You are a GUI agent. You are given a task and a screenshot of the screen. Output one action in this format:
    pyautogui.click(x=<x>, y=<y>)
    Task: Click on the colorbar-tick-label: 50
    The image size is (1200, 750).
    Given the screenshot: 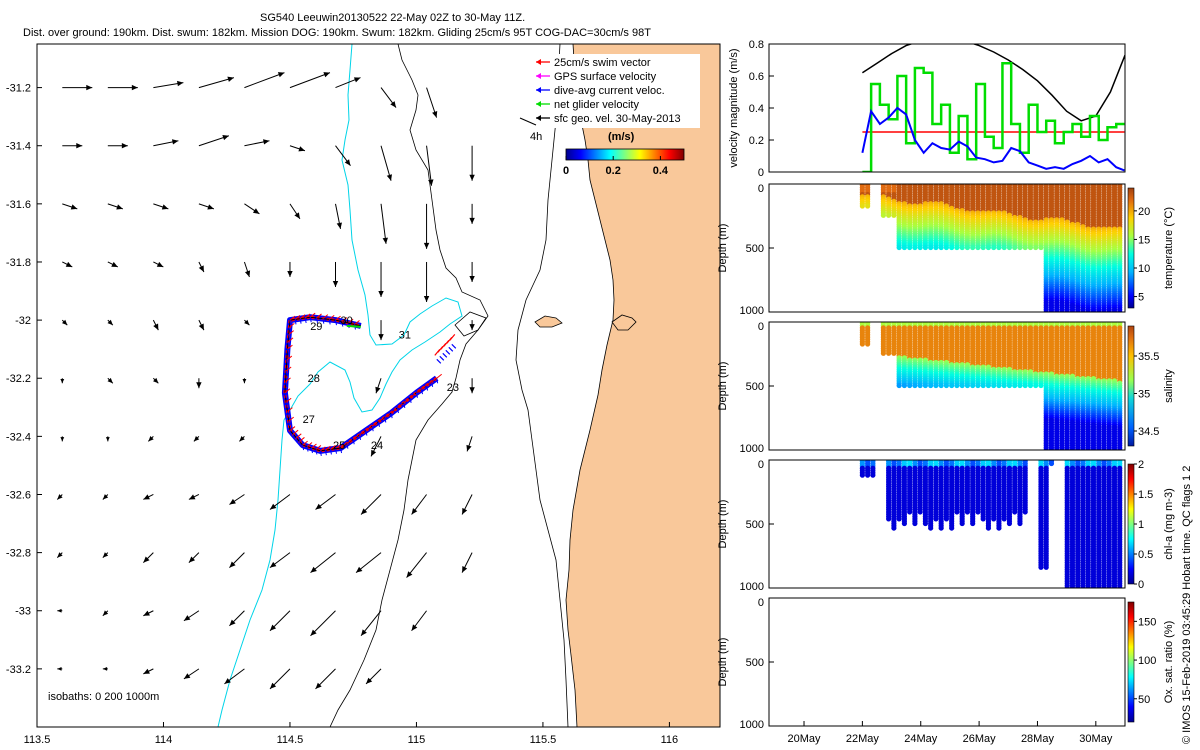 What is the action you would take?
    pyautogui.click(x=1144, y=700)
    